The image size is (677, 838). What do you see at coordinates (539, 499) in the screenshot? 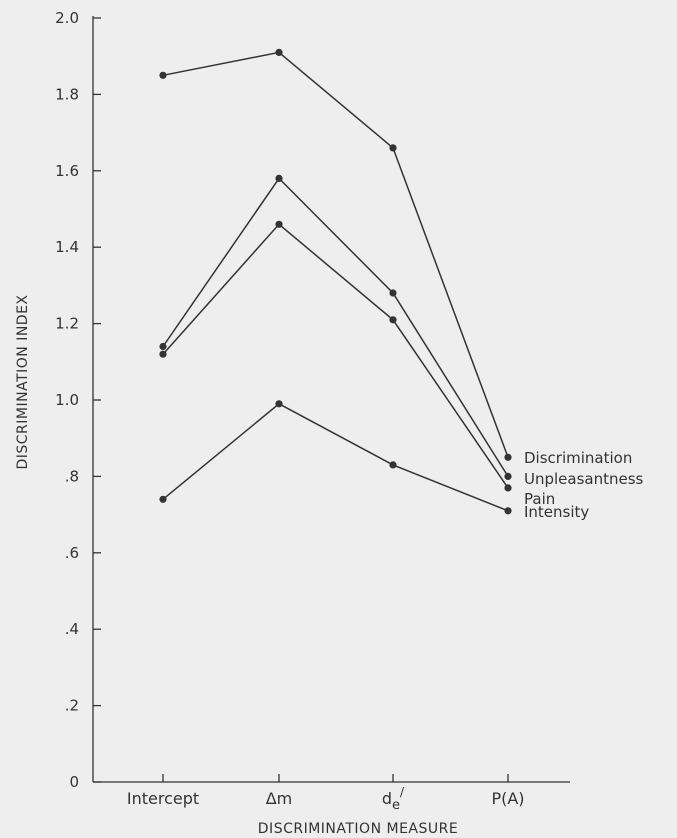
I see `legend-label-pain: Pain` at bounding box center [539, 499].